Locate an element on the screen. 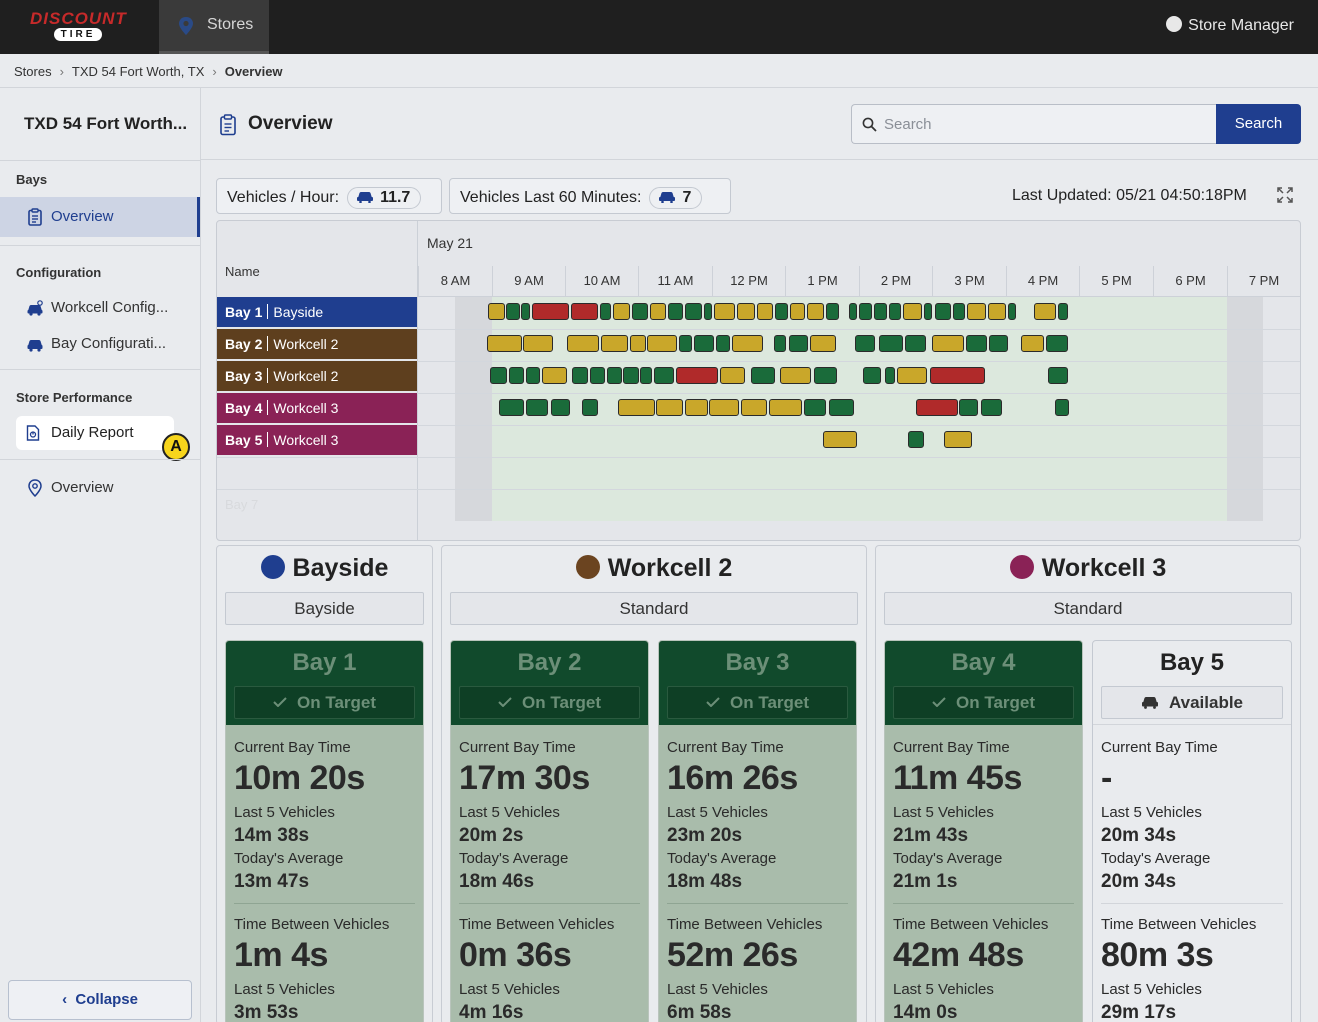 The width and height of the screenshot is (1318, 1022). timeline-row-label: Bay 2 Workcell 2 is located at coordinates (317, 344).